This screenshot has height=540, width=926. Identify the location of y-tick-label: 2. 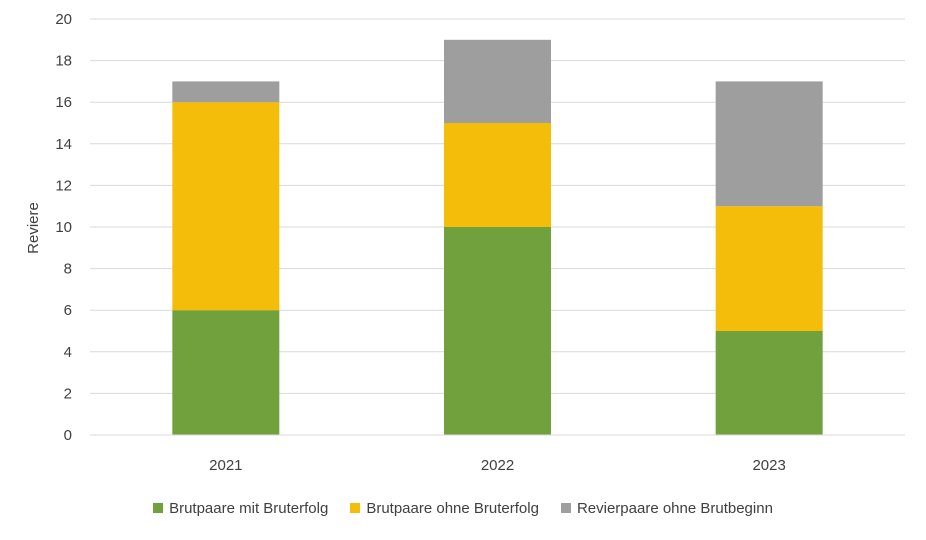
(68, 393).